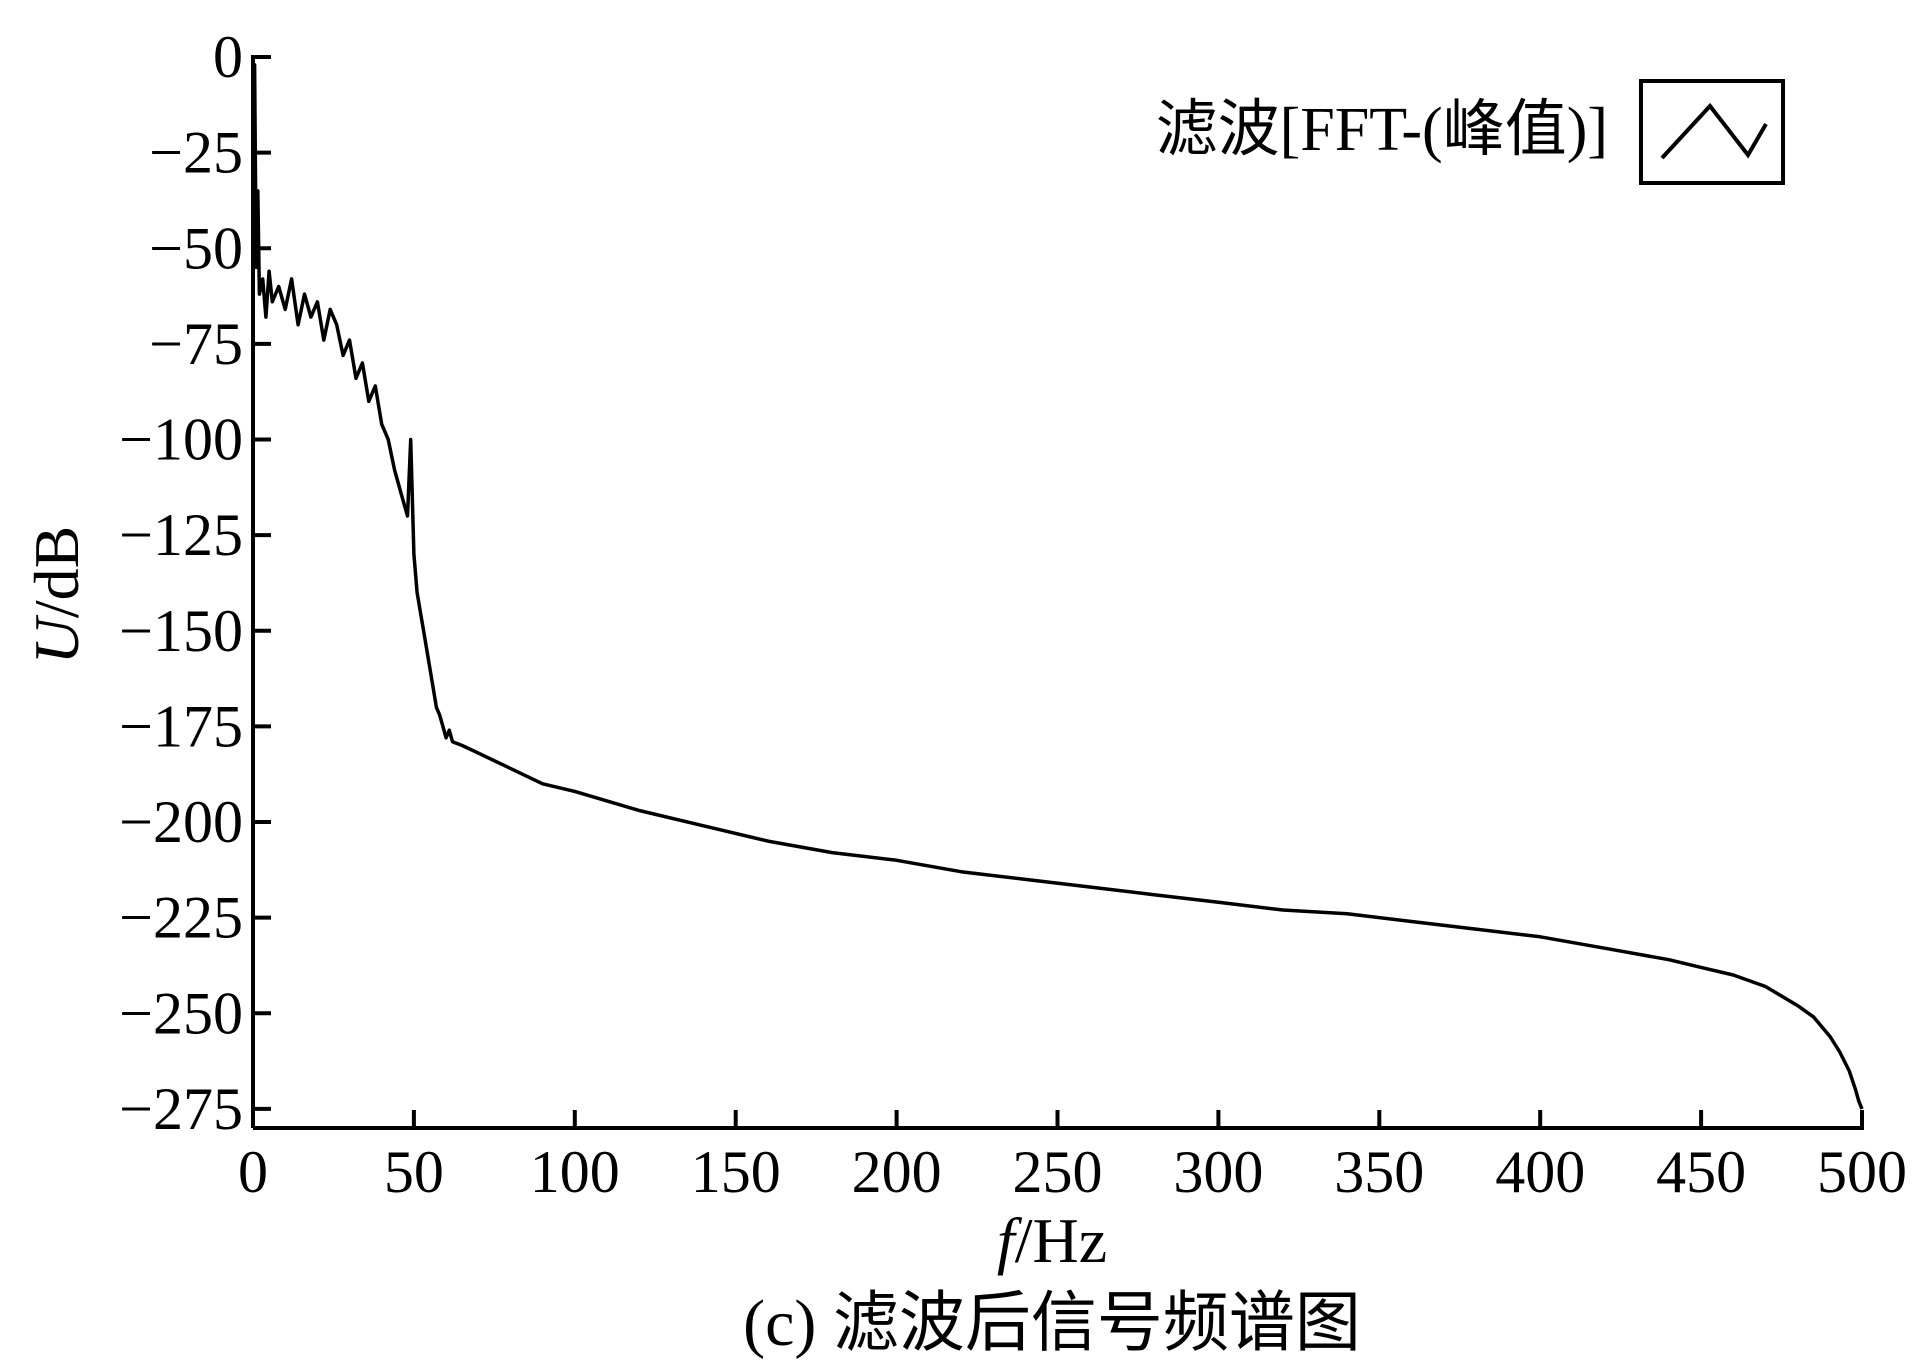 This screenshot has height=1368, width=1925. I want to click on x-tick-label: 150, so click(736, 1172).